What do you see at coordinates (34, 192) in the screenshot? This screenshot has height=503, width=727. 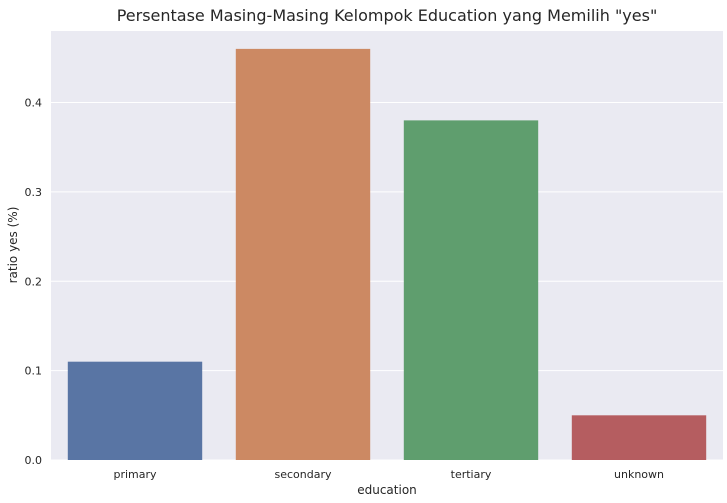 I see `y-tick-label: 0.3` at bounding box center [34, 192].